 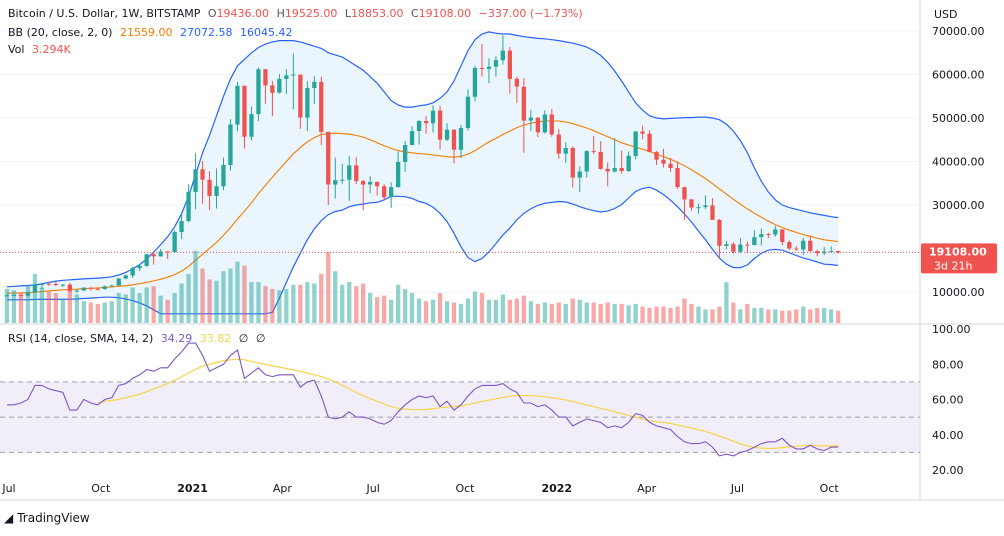 I want to click on rsi-title: RSI (14, close, SMA, 14, 2), so click(x=81, y=338).